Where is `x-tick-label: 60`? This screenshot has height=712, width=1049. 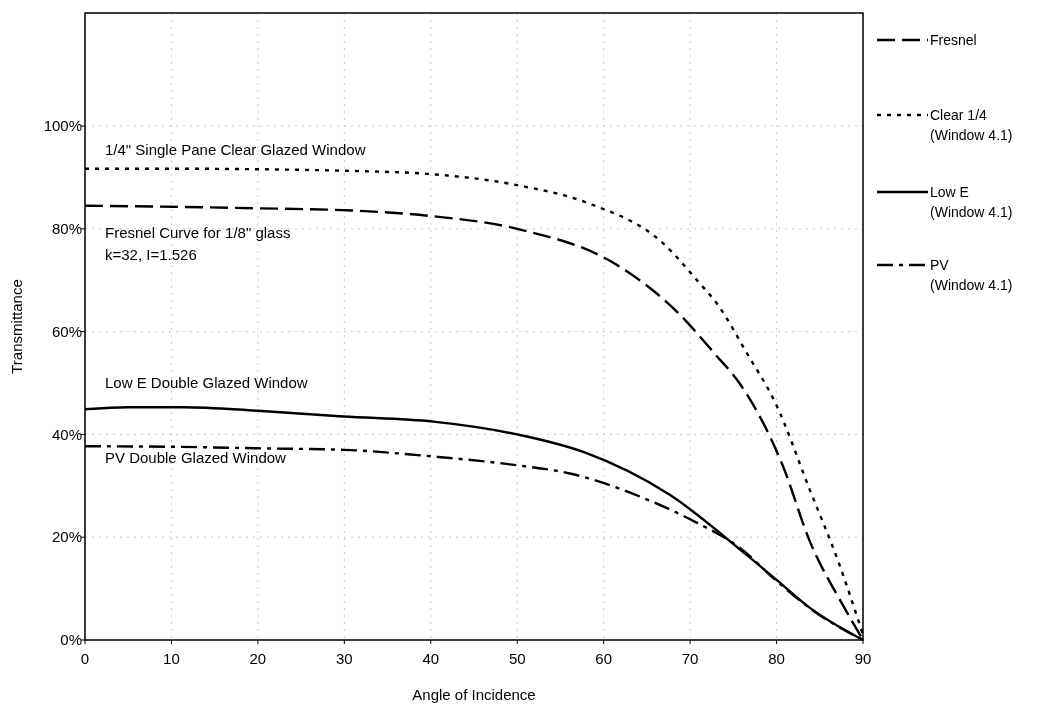 x-tick-label: 60 is located at coordinates (604, 658).